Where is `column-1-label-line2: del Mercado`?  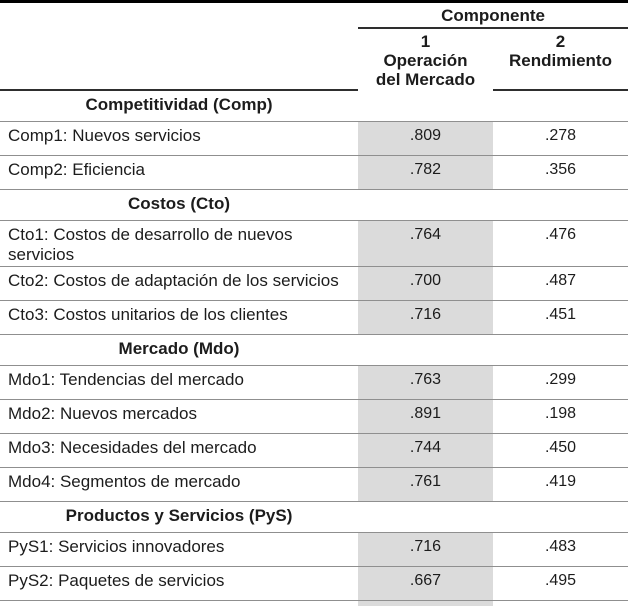
column-1-label-line2: del Mercado is located at coordinates (425, 80).